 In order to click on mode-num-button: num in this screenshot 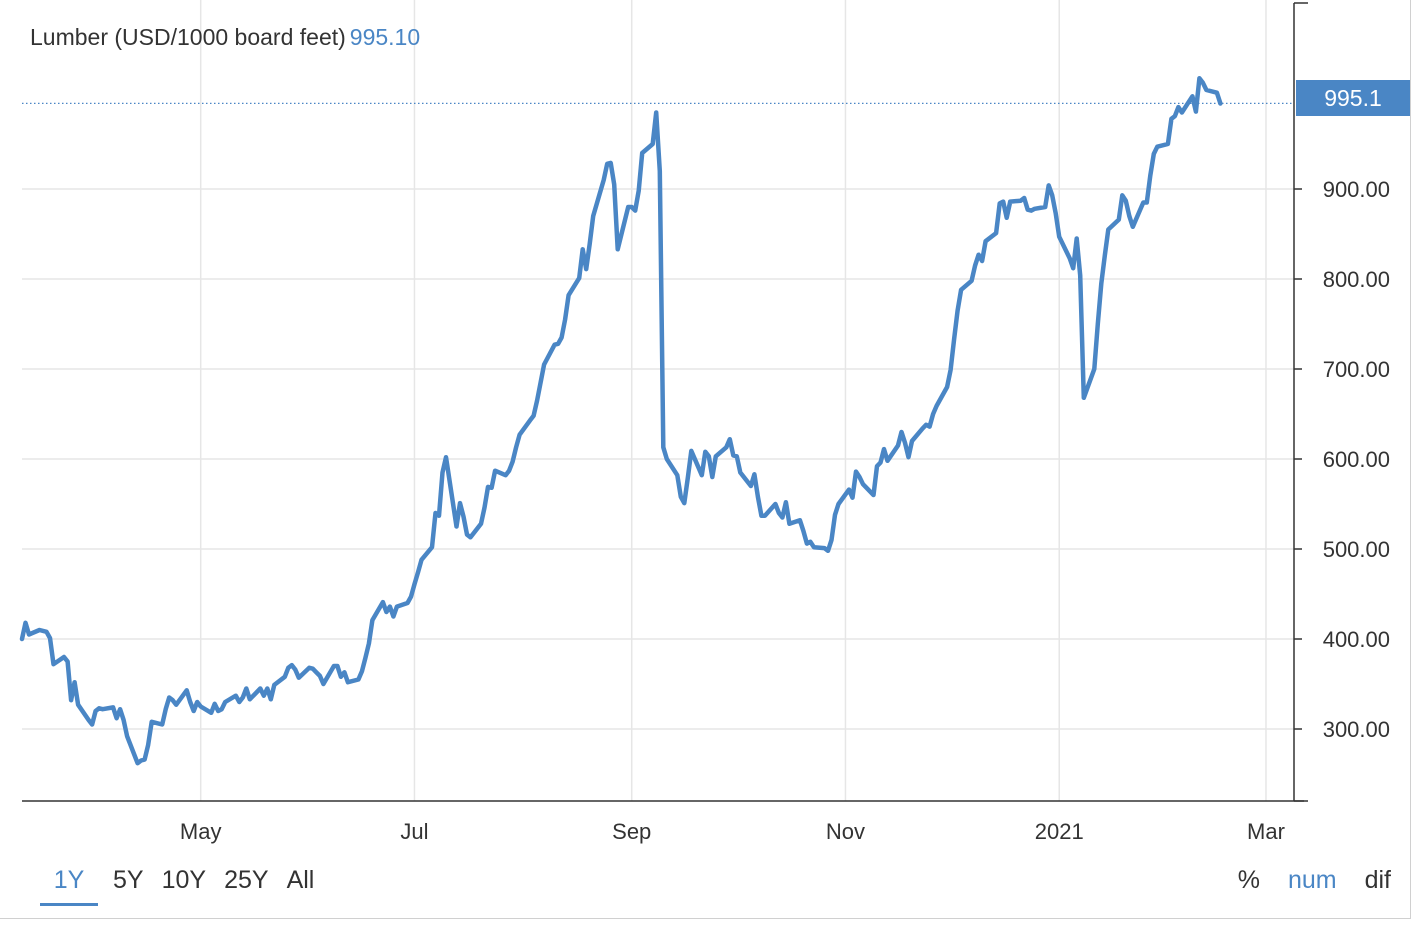, I will do `click(1312, 880)`.